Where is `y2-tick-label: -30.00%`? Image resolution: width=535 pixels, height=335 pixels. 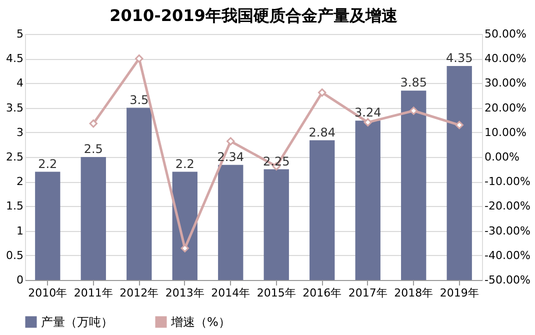 y2-tick-label: -30.00% is located at coordinates (507, 231).